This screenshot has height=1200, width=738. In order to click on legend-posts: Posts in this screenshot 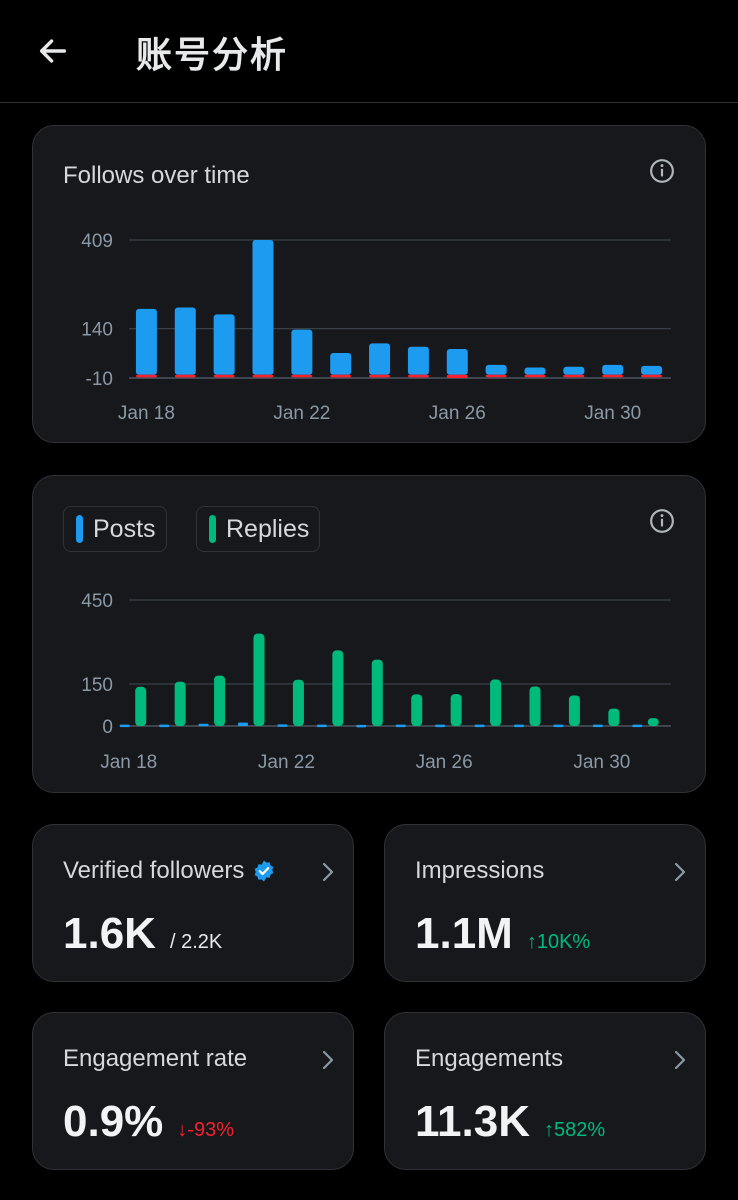, I will do `click(115, 529)`.